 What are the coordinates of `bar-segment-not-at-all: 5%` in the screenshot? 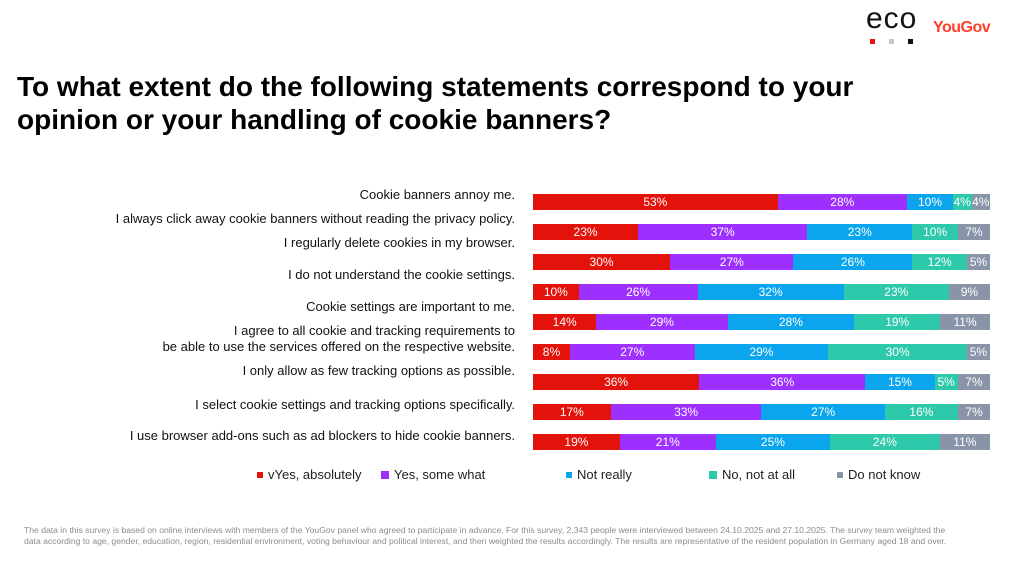 It's located at (946, 382).